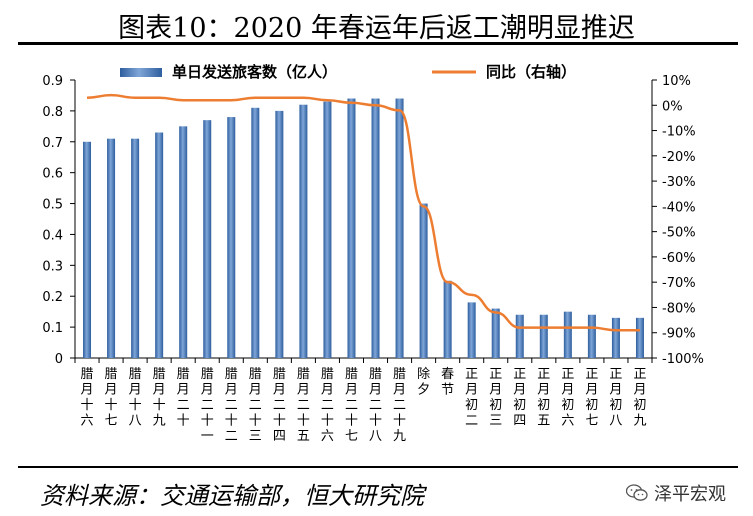  Describe the element at coordinates (351, 405) in the screenshot. I see `x-tick-label: 腊月二十七` at that location.